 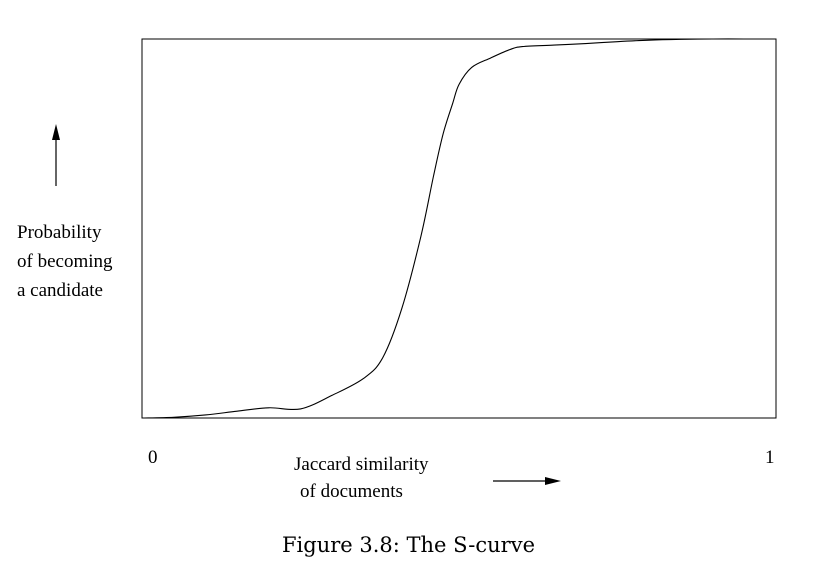 I want to click on y-axis-label-line: of becoming, so click(x=65, y=261).